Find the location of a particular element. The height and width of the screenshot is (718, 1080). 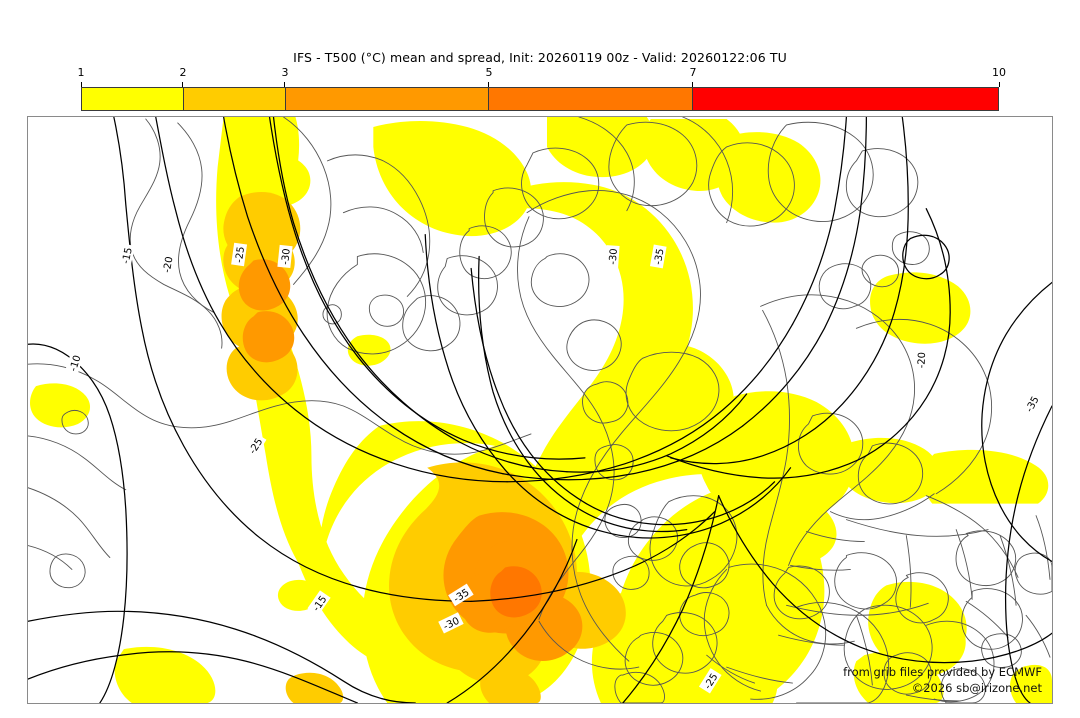

colorbar-tick-5: 5 is located at coordinates (489, 72).